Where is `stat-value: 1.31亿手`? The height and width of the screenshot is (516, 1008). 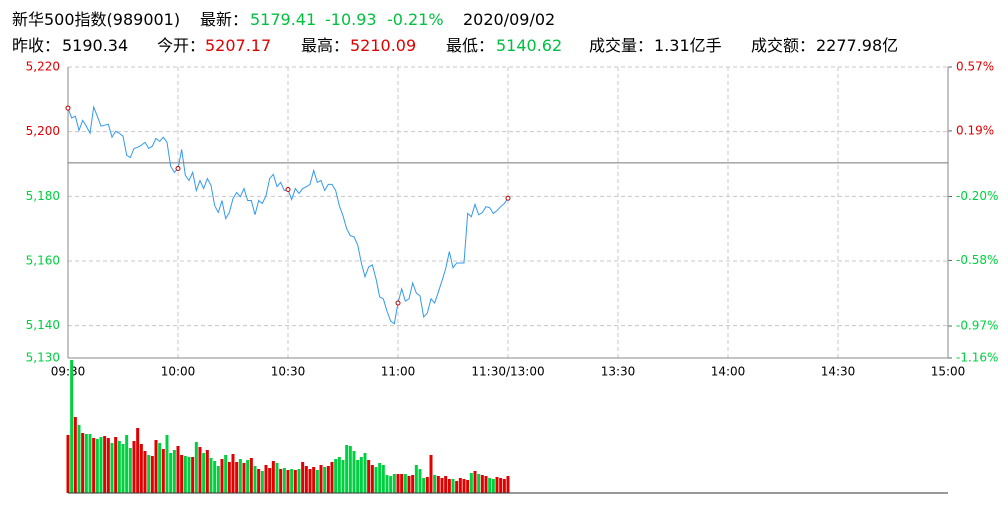
stat-value: 1.31亿手 is located at coordinates (688, 45).